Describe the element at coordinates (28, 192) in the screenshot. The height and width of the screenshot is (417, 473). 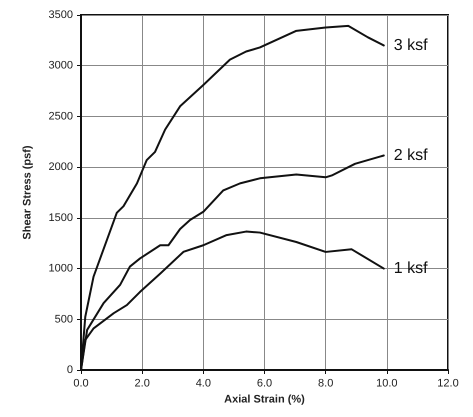
I see `y-axis-title: Shear Stress (psf)` at that location.